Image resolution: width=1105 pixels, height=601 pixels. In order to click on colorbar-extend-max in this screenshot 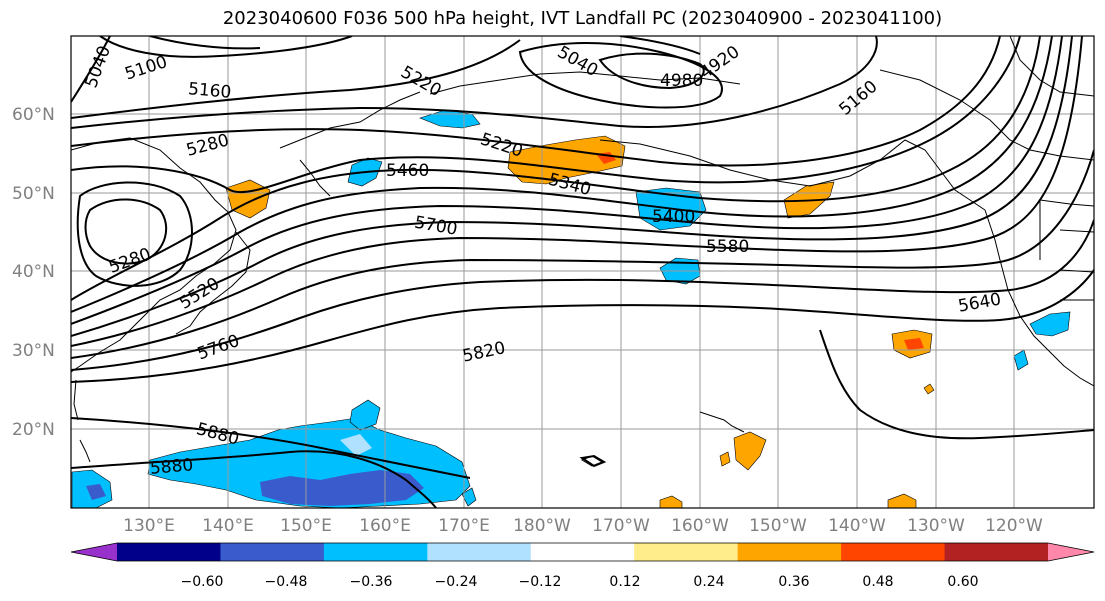, I will do `click(1071, 552)`.